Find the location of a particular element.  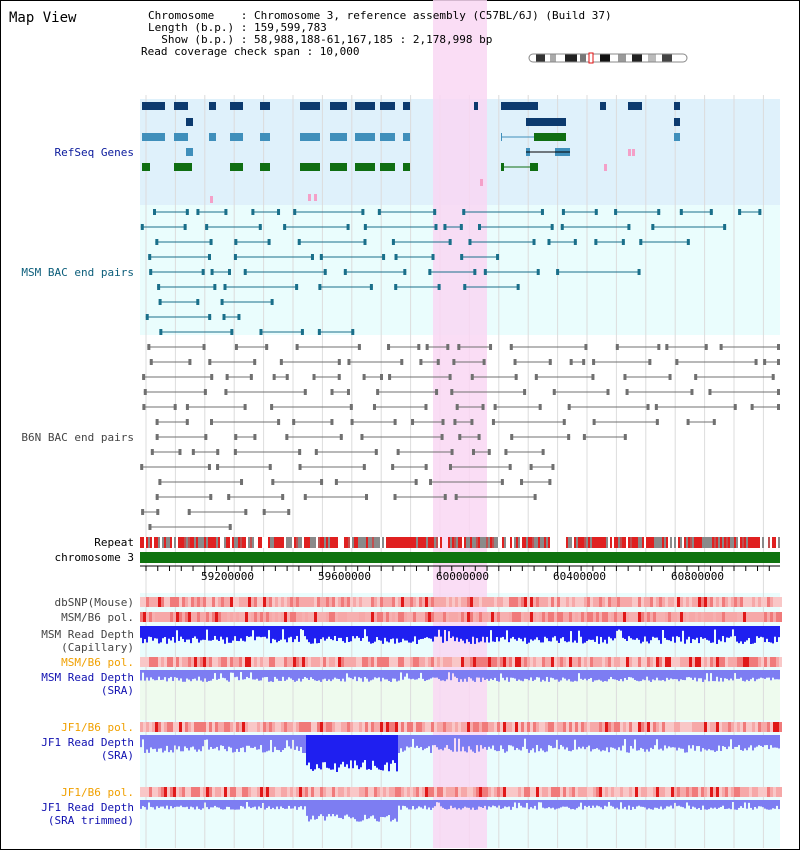

track-label-msm-read-depth-capillary: MSM Read Depth (Capillary) is located at coordinates (87, 641).